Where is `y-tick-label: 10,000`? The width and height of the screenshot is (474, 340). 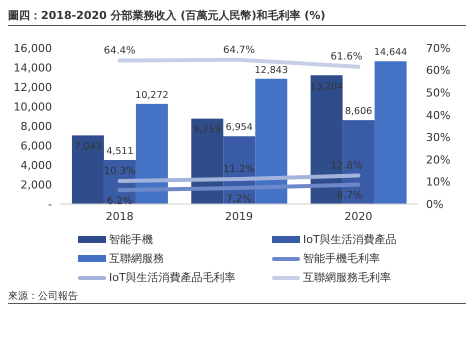
y-tick-label: 10,000 is located at coordinates (33, 107).